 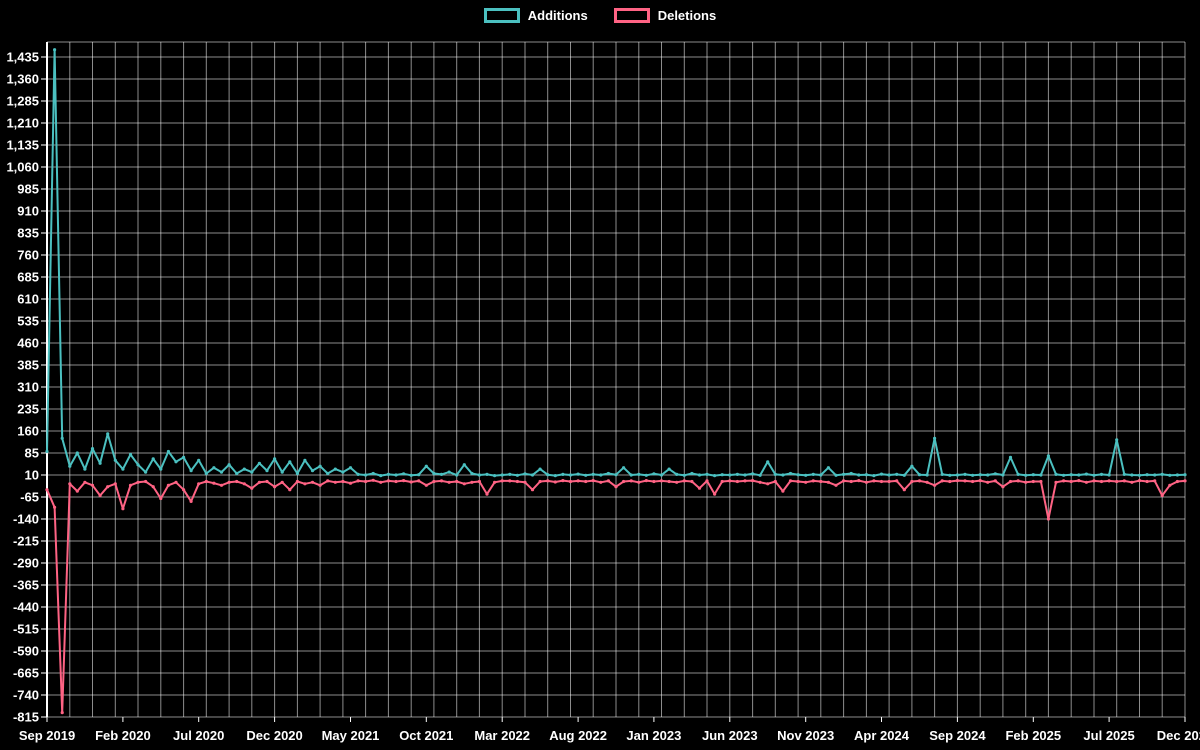 I want to click on legend-item-deletions: Deletions, so click(x=664, y=15).